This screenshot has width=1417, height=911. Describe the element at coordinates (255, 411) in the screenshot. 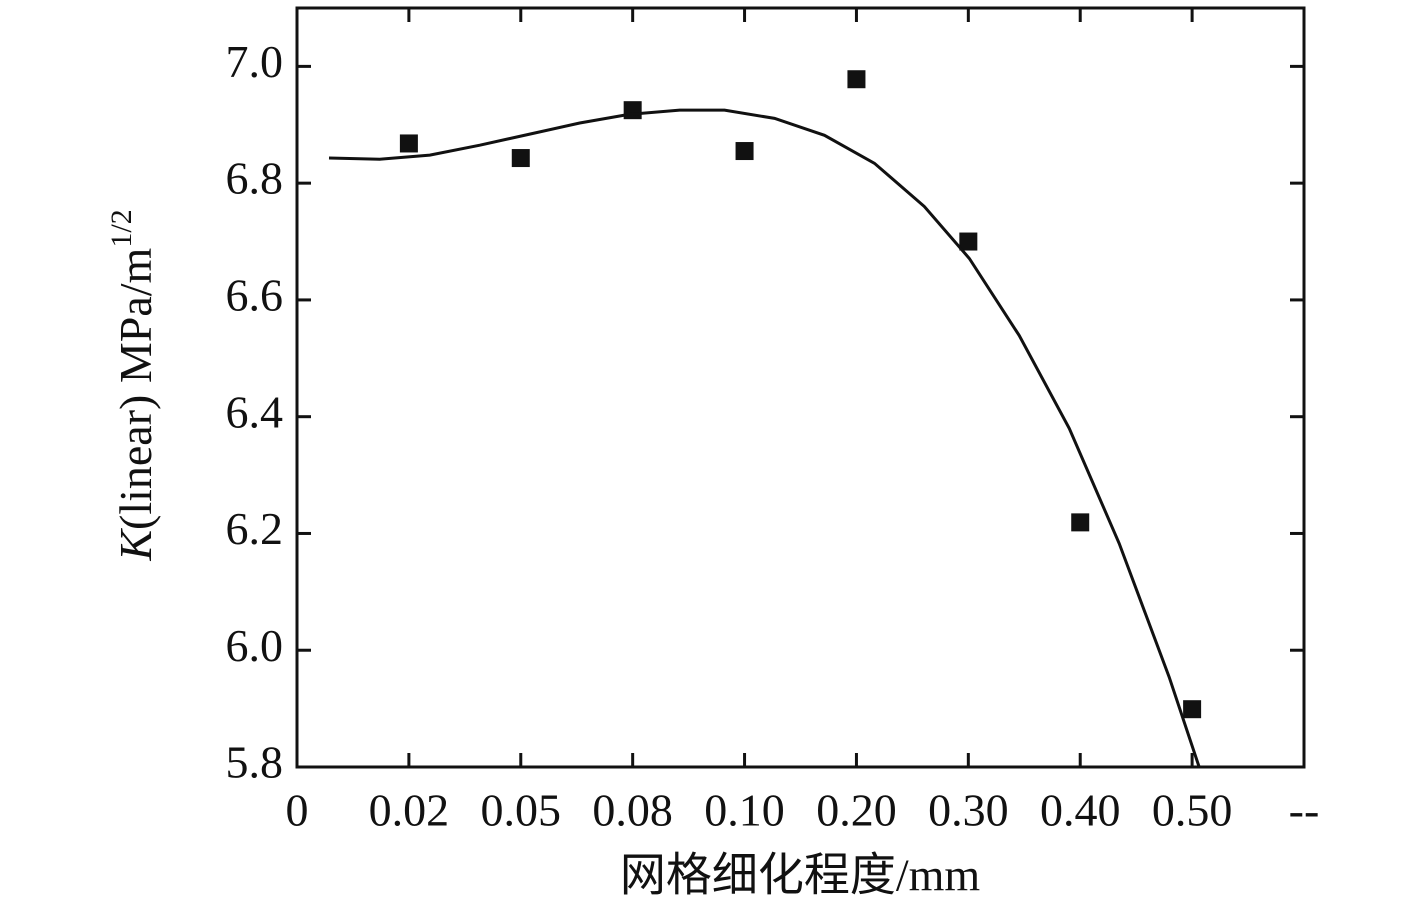

I see `y-tick-label: 6.4` at that location.